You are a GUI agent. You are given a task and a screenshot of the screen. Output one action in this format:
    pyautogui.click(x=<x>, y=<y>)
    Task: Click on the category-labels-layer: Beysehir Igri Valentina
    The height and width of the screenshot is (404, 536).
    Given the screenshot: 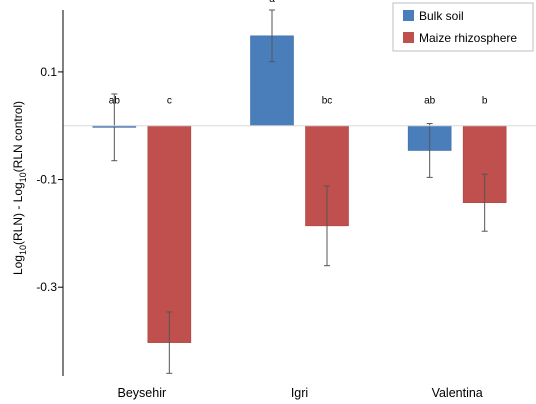 What is the action you would take?
    pyautogui.click(x=300, y=393)
    